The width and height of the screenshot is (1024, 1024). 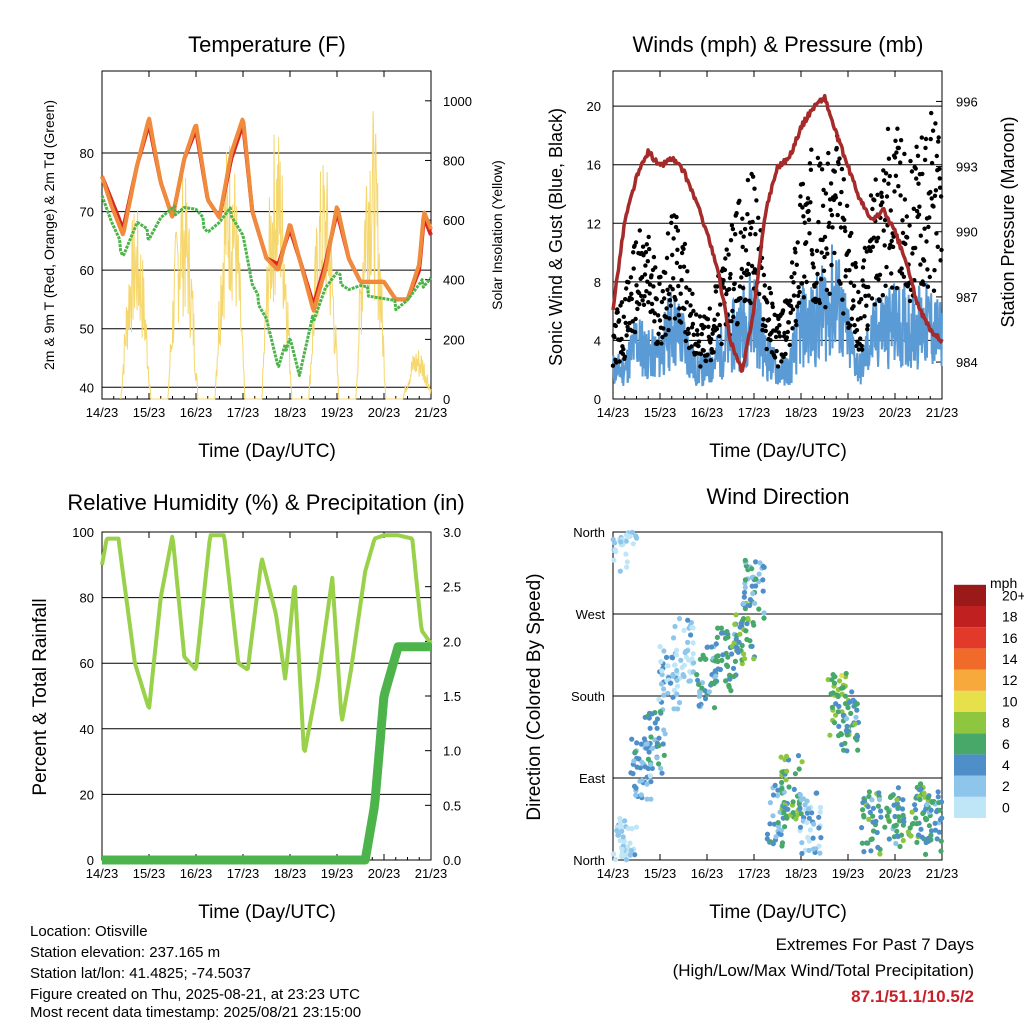 What do you see at coordinates (454, 280) in the screenshot?
I see `temperature-ytick-right: 400` at bounding box center [454, 280].